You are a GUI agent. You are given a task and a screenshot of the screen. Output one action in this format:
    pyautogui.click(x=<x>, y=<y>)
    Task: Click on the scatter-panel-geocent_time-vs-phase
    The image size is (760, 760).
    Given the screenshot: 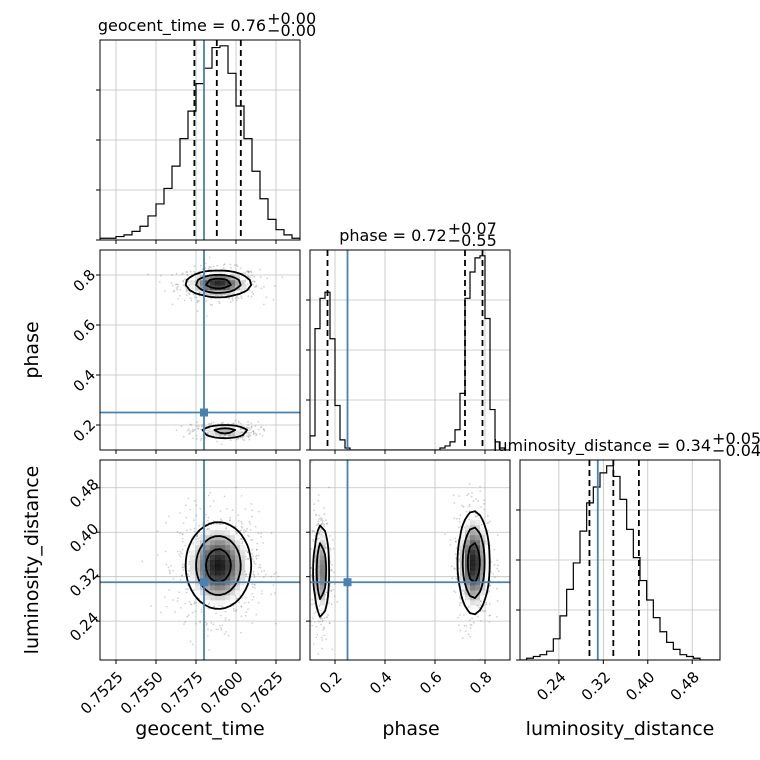 What is the action you would take?
    pyautogui.click(x=200, y=350)
    